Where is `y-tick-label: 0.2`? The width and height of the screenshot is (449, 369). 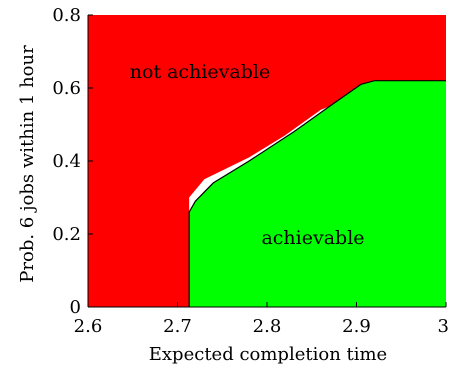 y-tick-label: 0.2 is located at coordinates (66, 234).